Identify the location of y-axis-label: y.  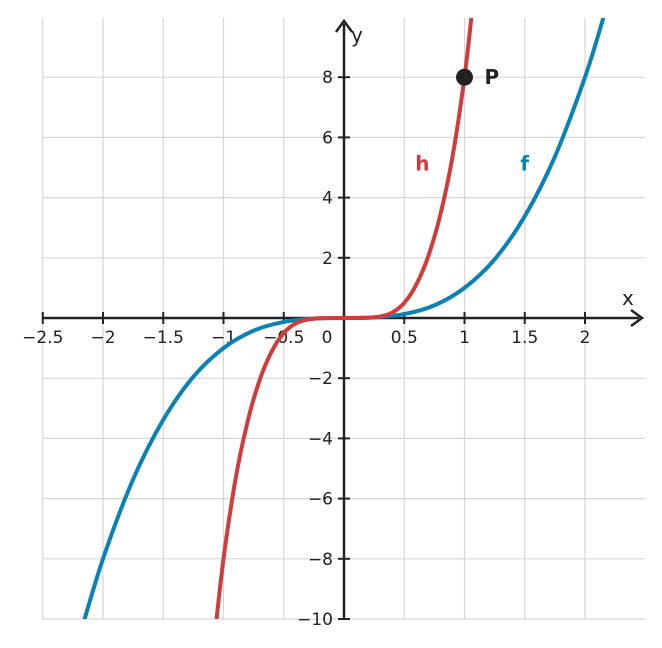
(357, 35).